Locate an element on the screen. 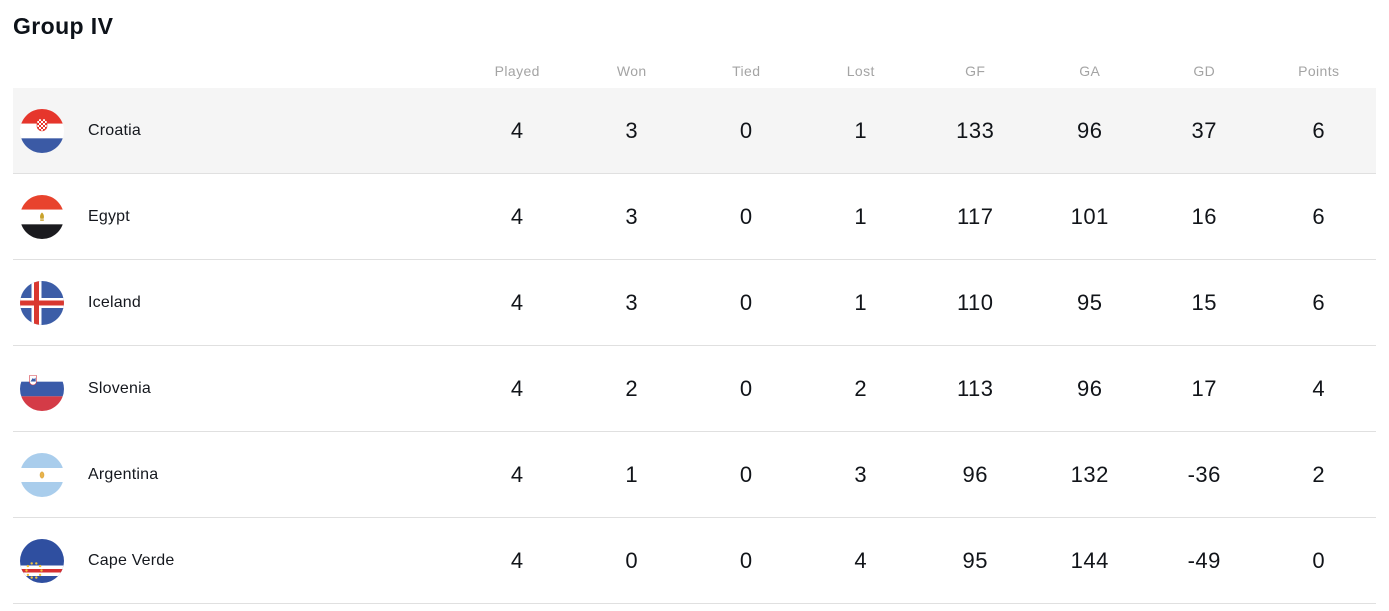 This screenshot has height=611, width=1389. team-cell: Slovenia is located at coordinates (236, 388).